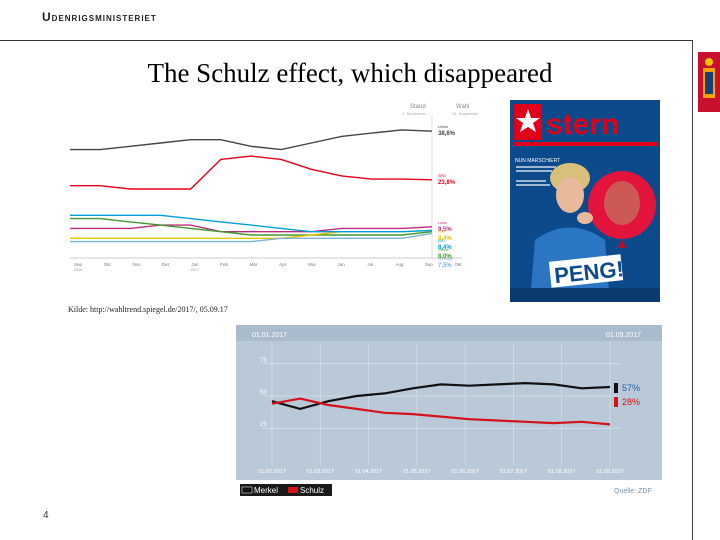 Image resolution: width=720 pixels, height=540 pixels. I want to click on chart2-date-left: 01.01.2017, so click(269, 335).